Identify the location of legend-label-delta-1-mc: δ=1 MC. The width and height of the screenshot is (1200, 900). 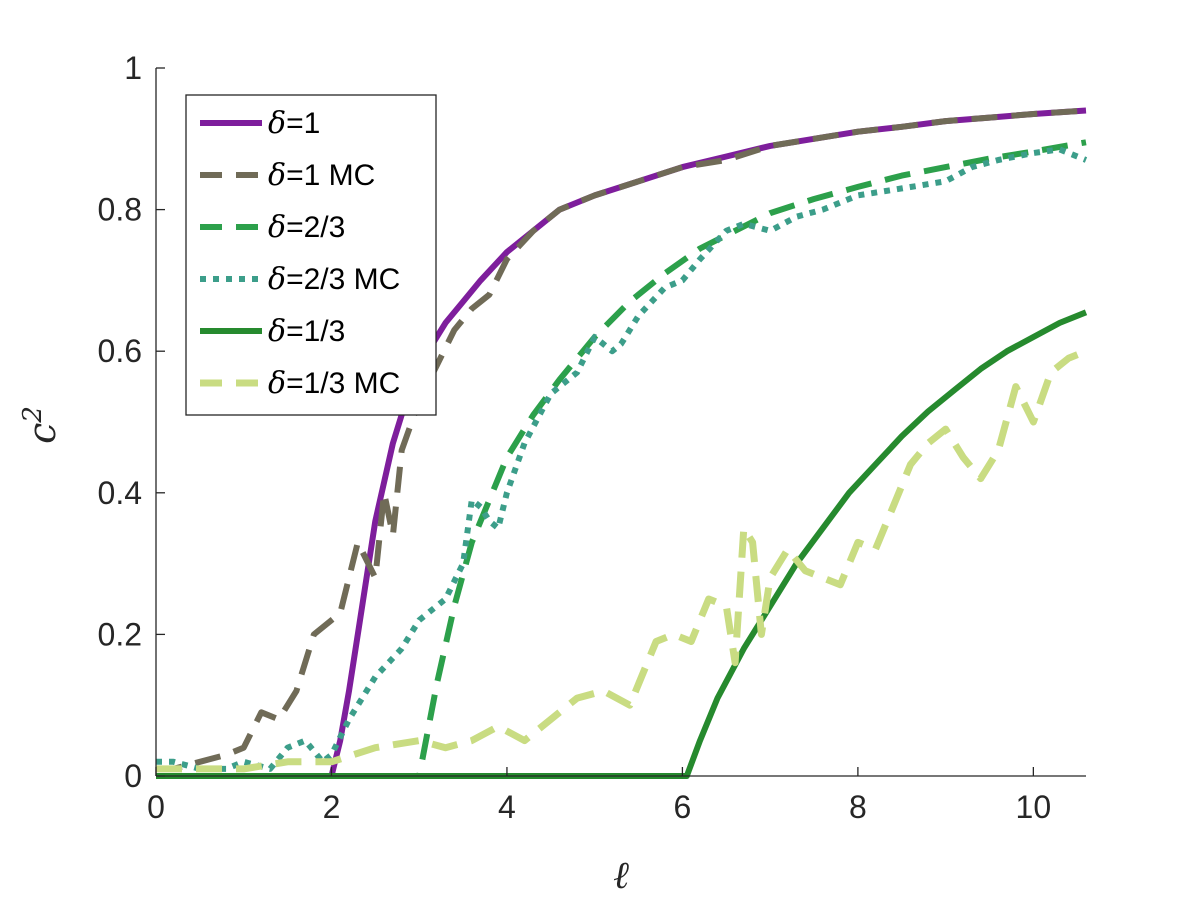
(321, 175).